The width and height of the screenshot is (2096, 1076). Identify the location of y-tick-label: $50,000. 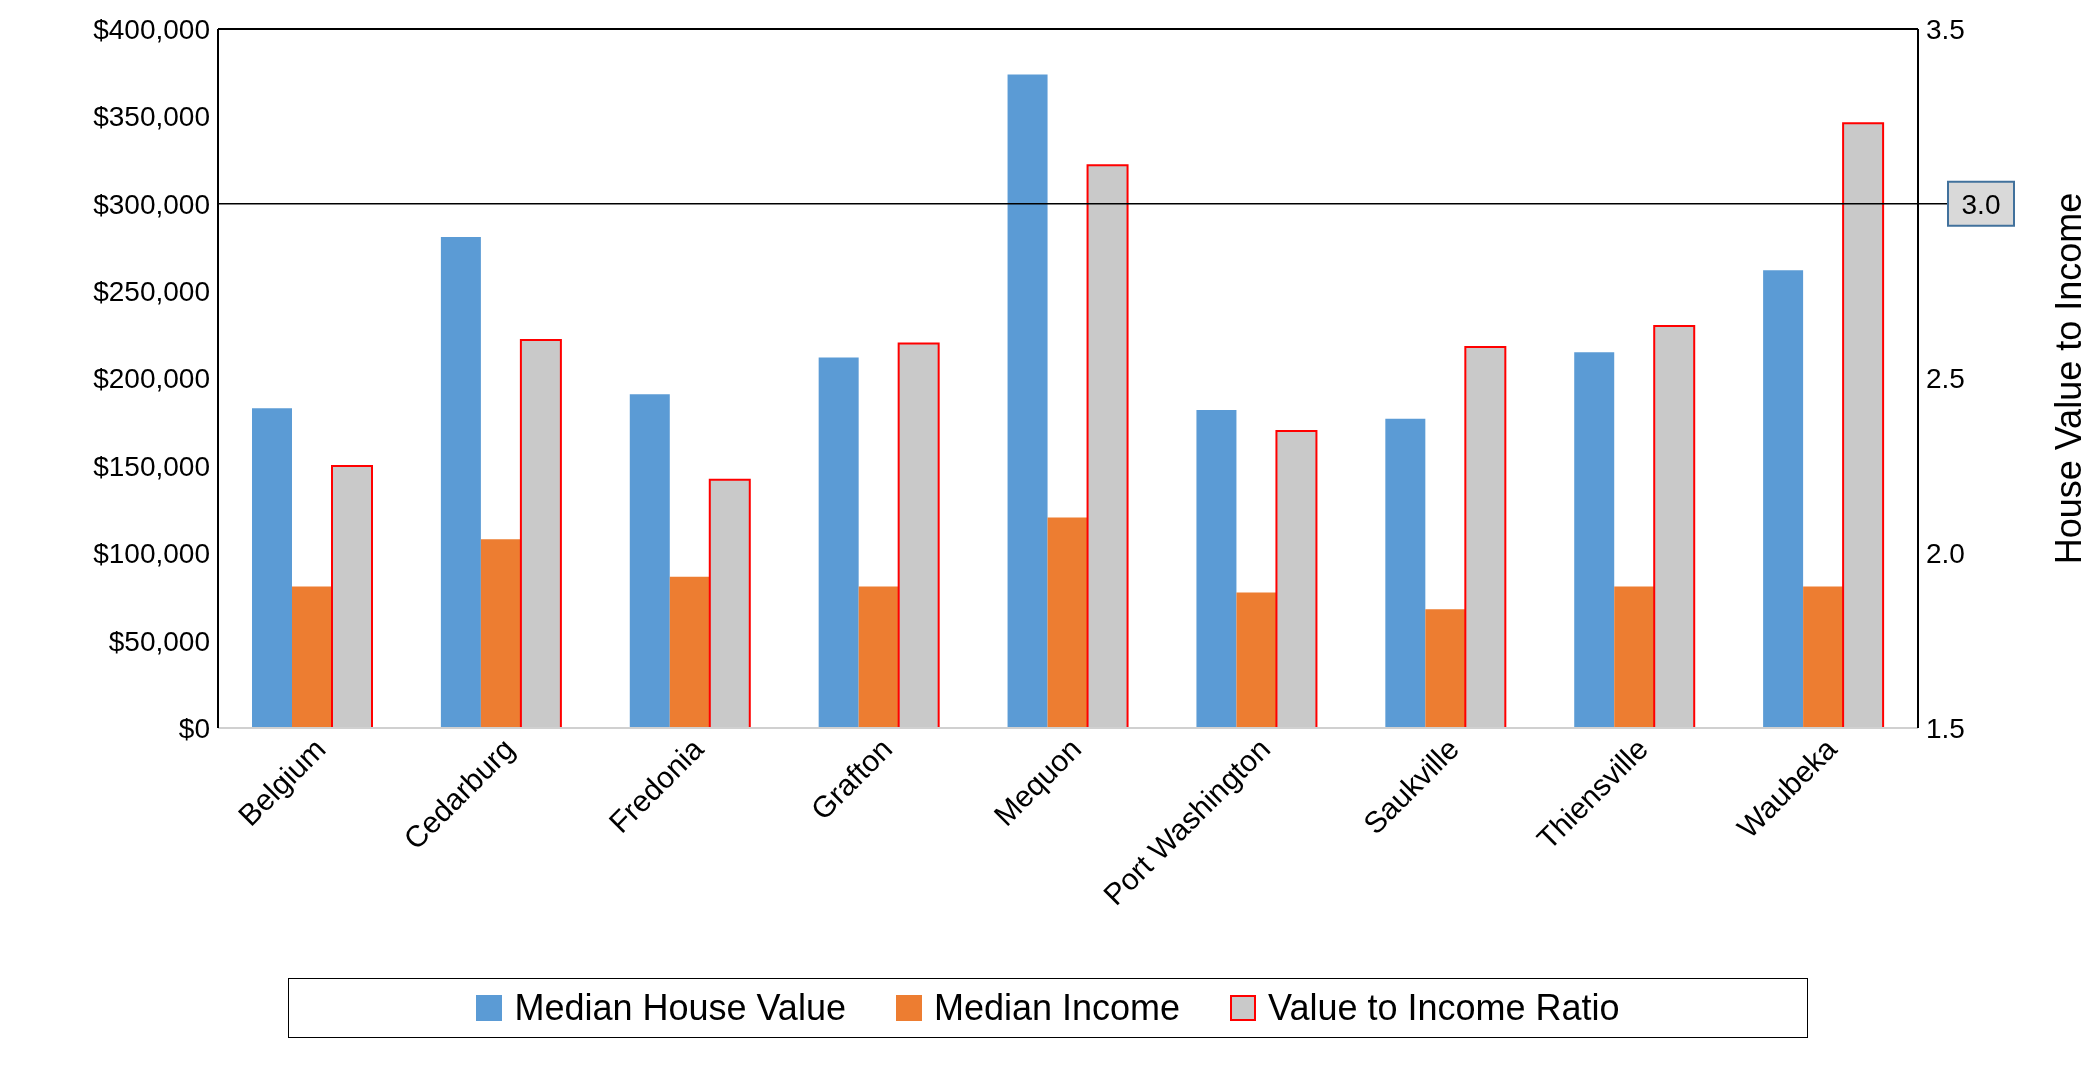
(159, 641).